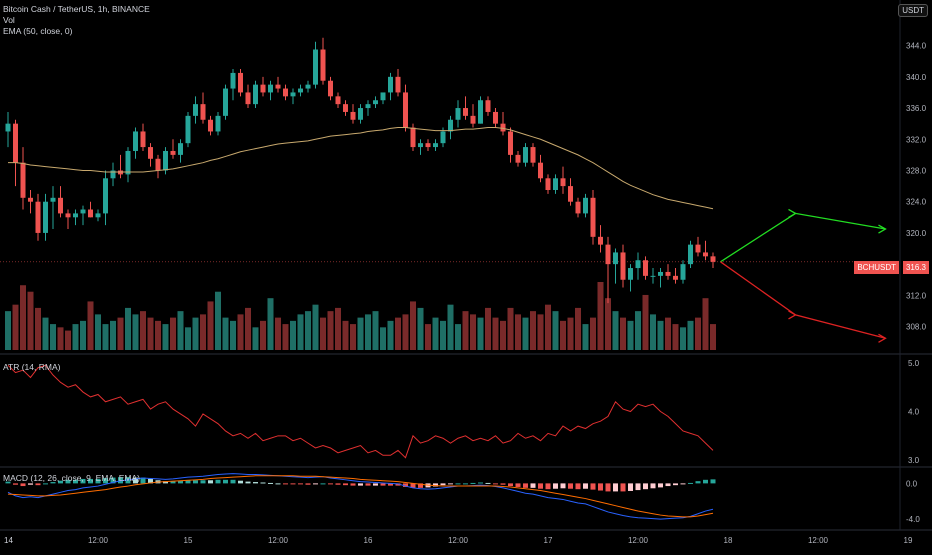  I want to click on last-price-tag: 316.3, so click(915, 267).